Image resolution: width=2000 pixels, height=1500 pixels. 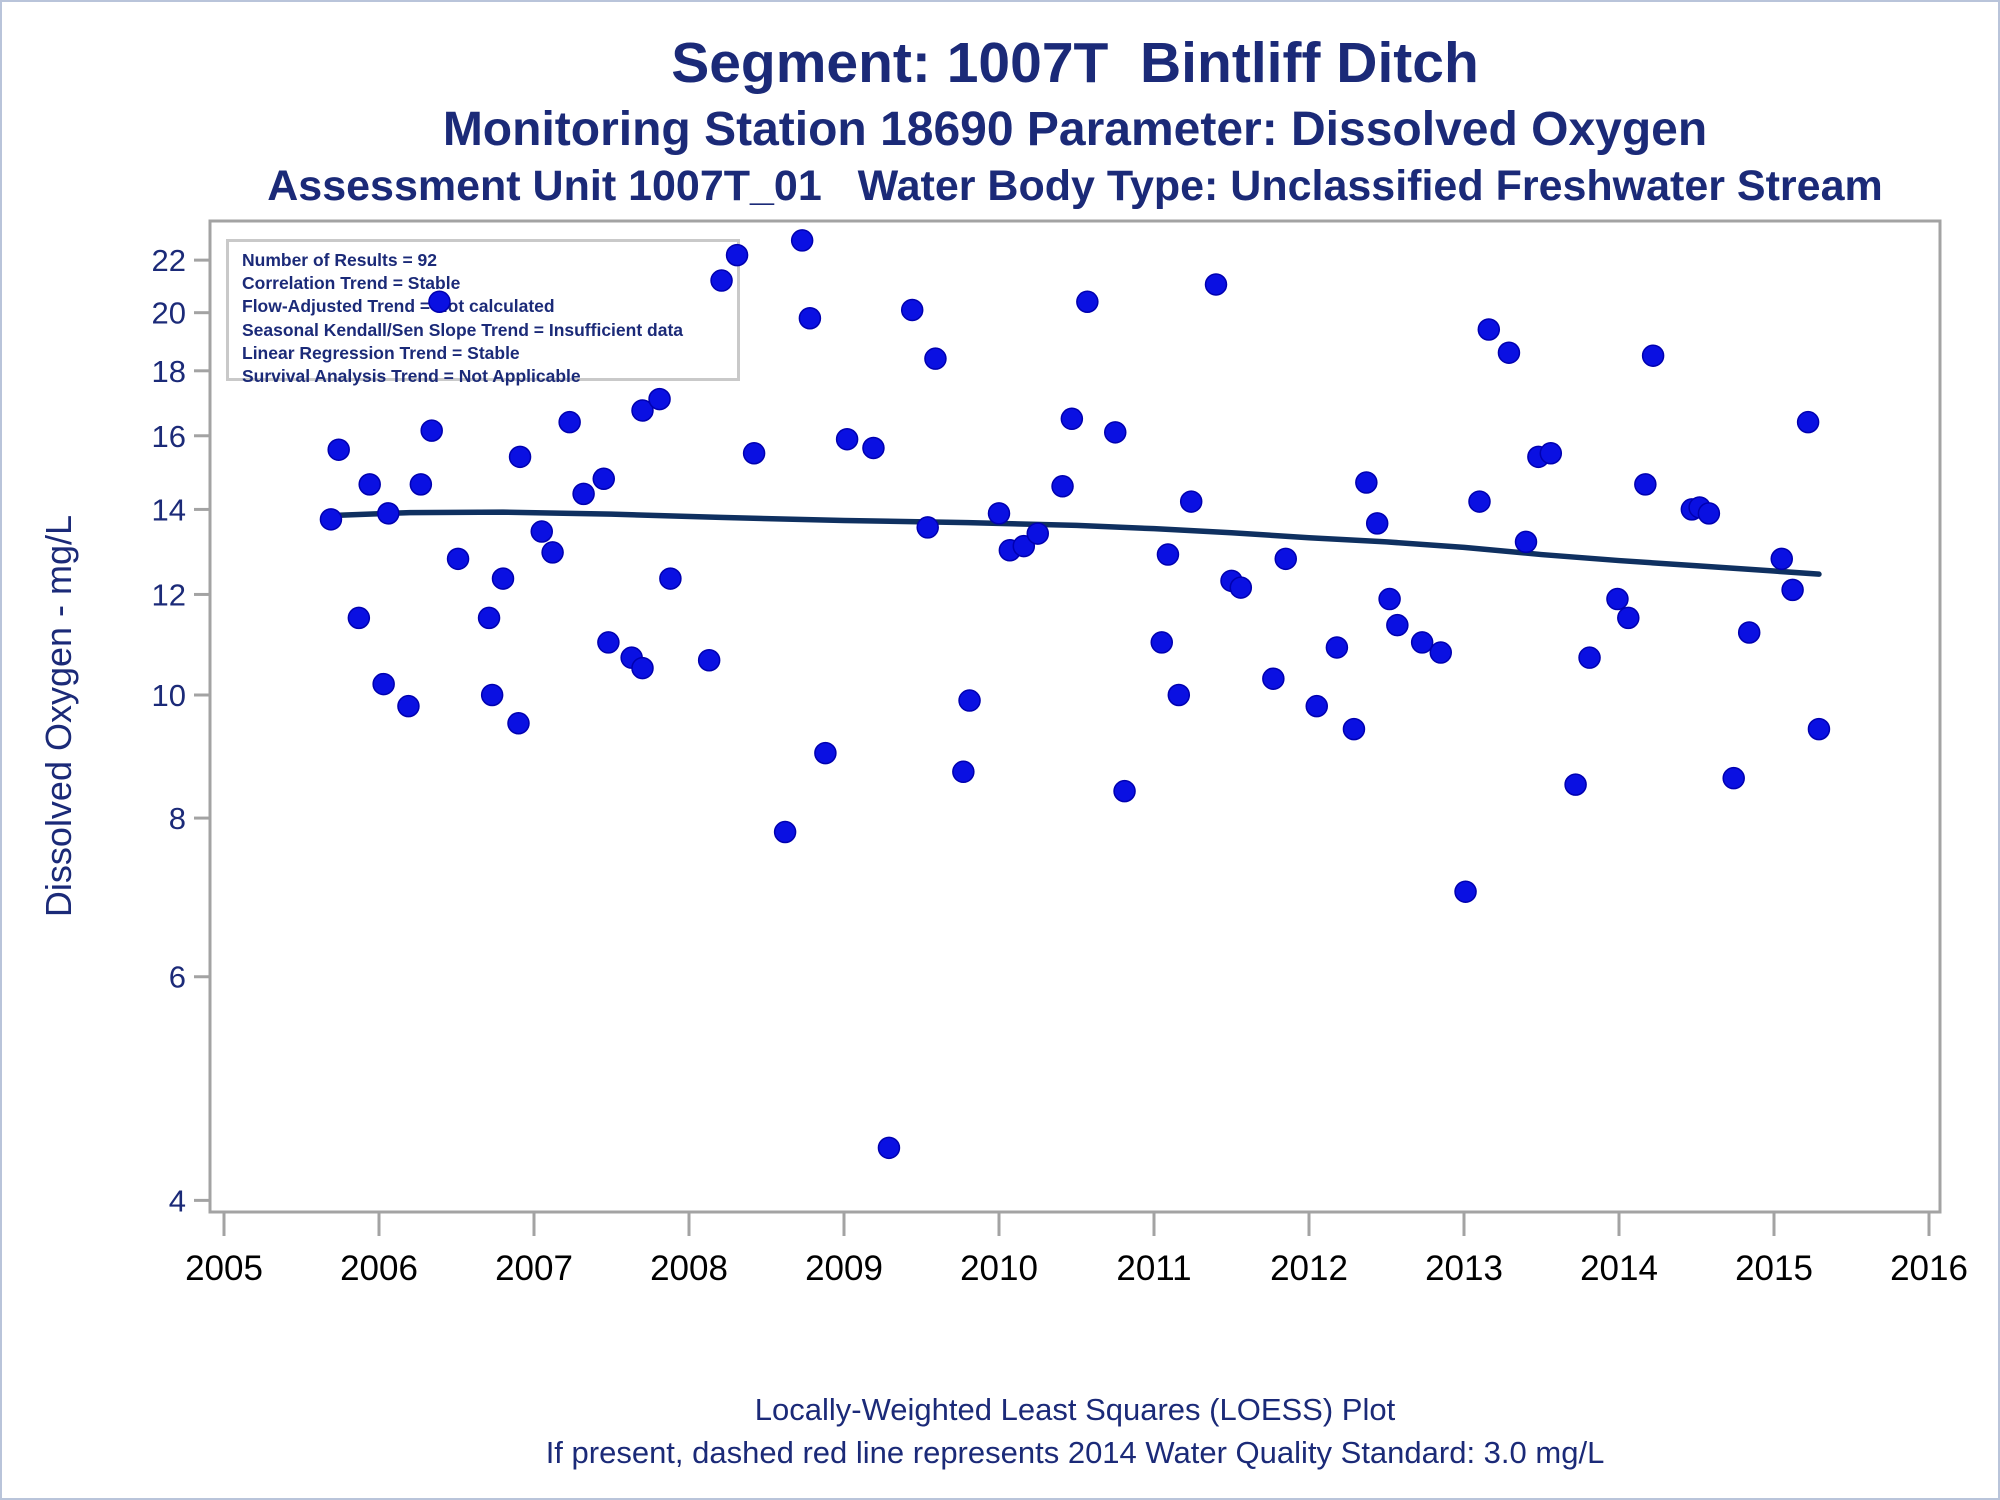 What do you see at coordinates (339, 260) in the screenshot?
I see `stat-number-of-results: Number of Results = 92` at bounding box center [339, 260].